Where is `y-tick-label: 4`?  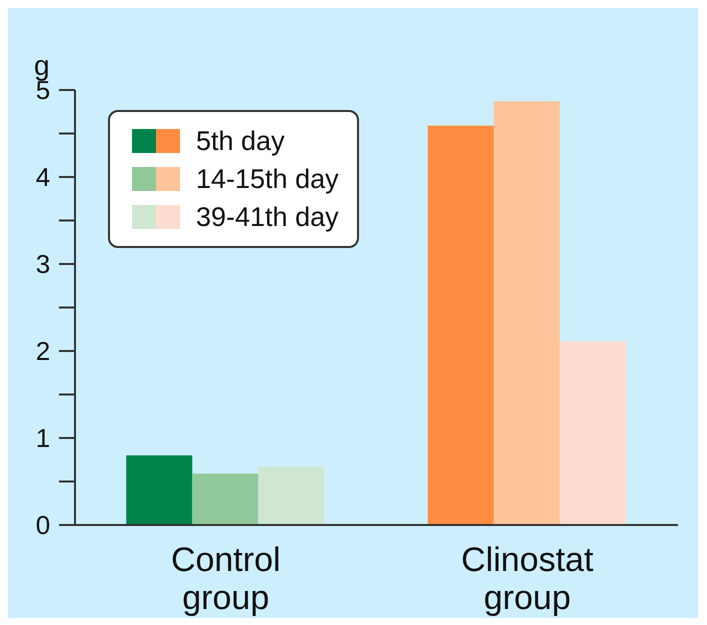 y-tick-label: 4 is located at coordinates (43, 177).